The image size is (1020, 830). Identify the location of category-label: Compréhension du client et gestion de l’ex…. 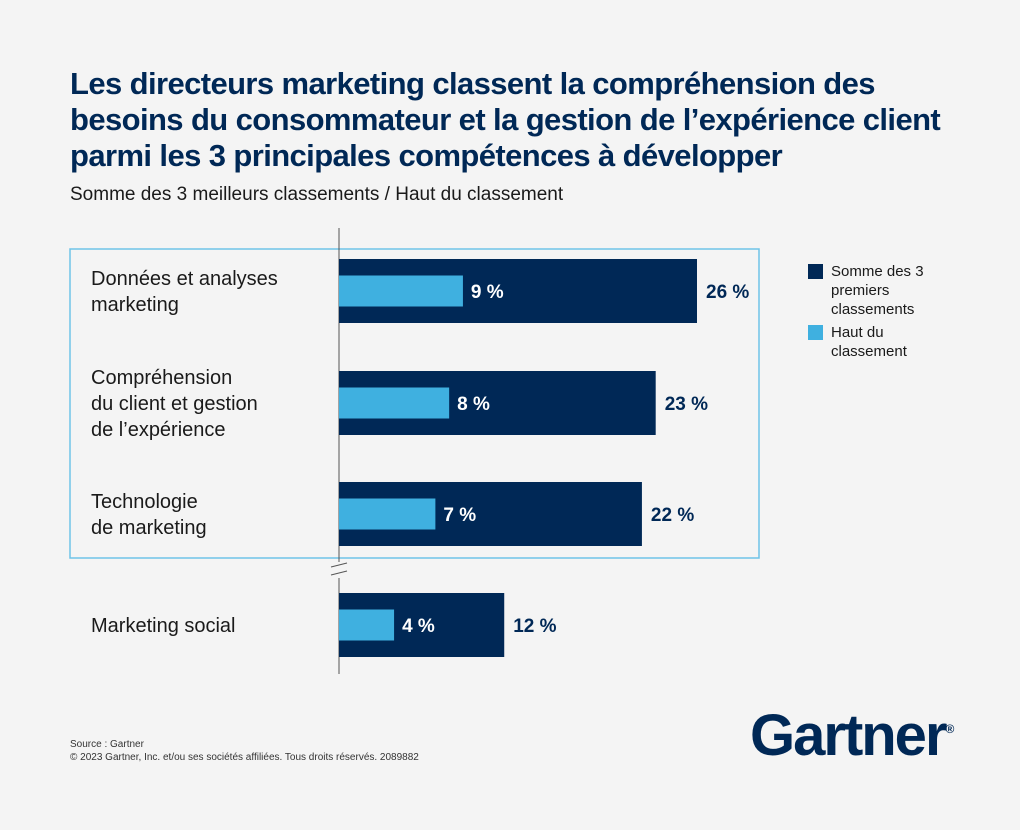
(174, 404).